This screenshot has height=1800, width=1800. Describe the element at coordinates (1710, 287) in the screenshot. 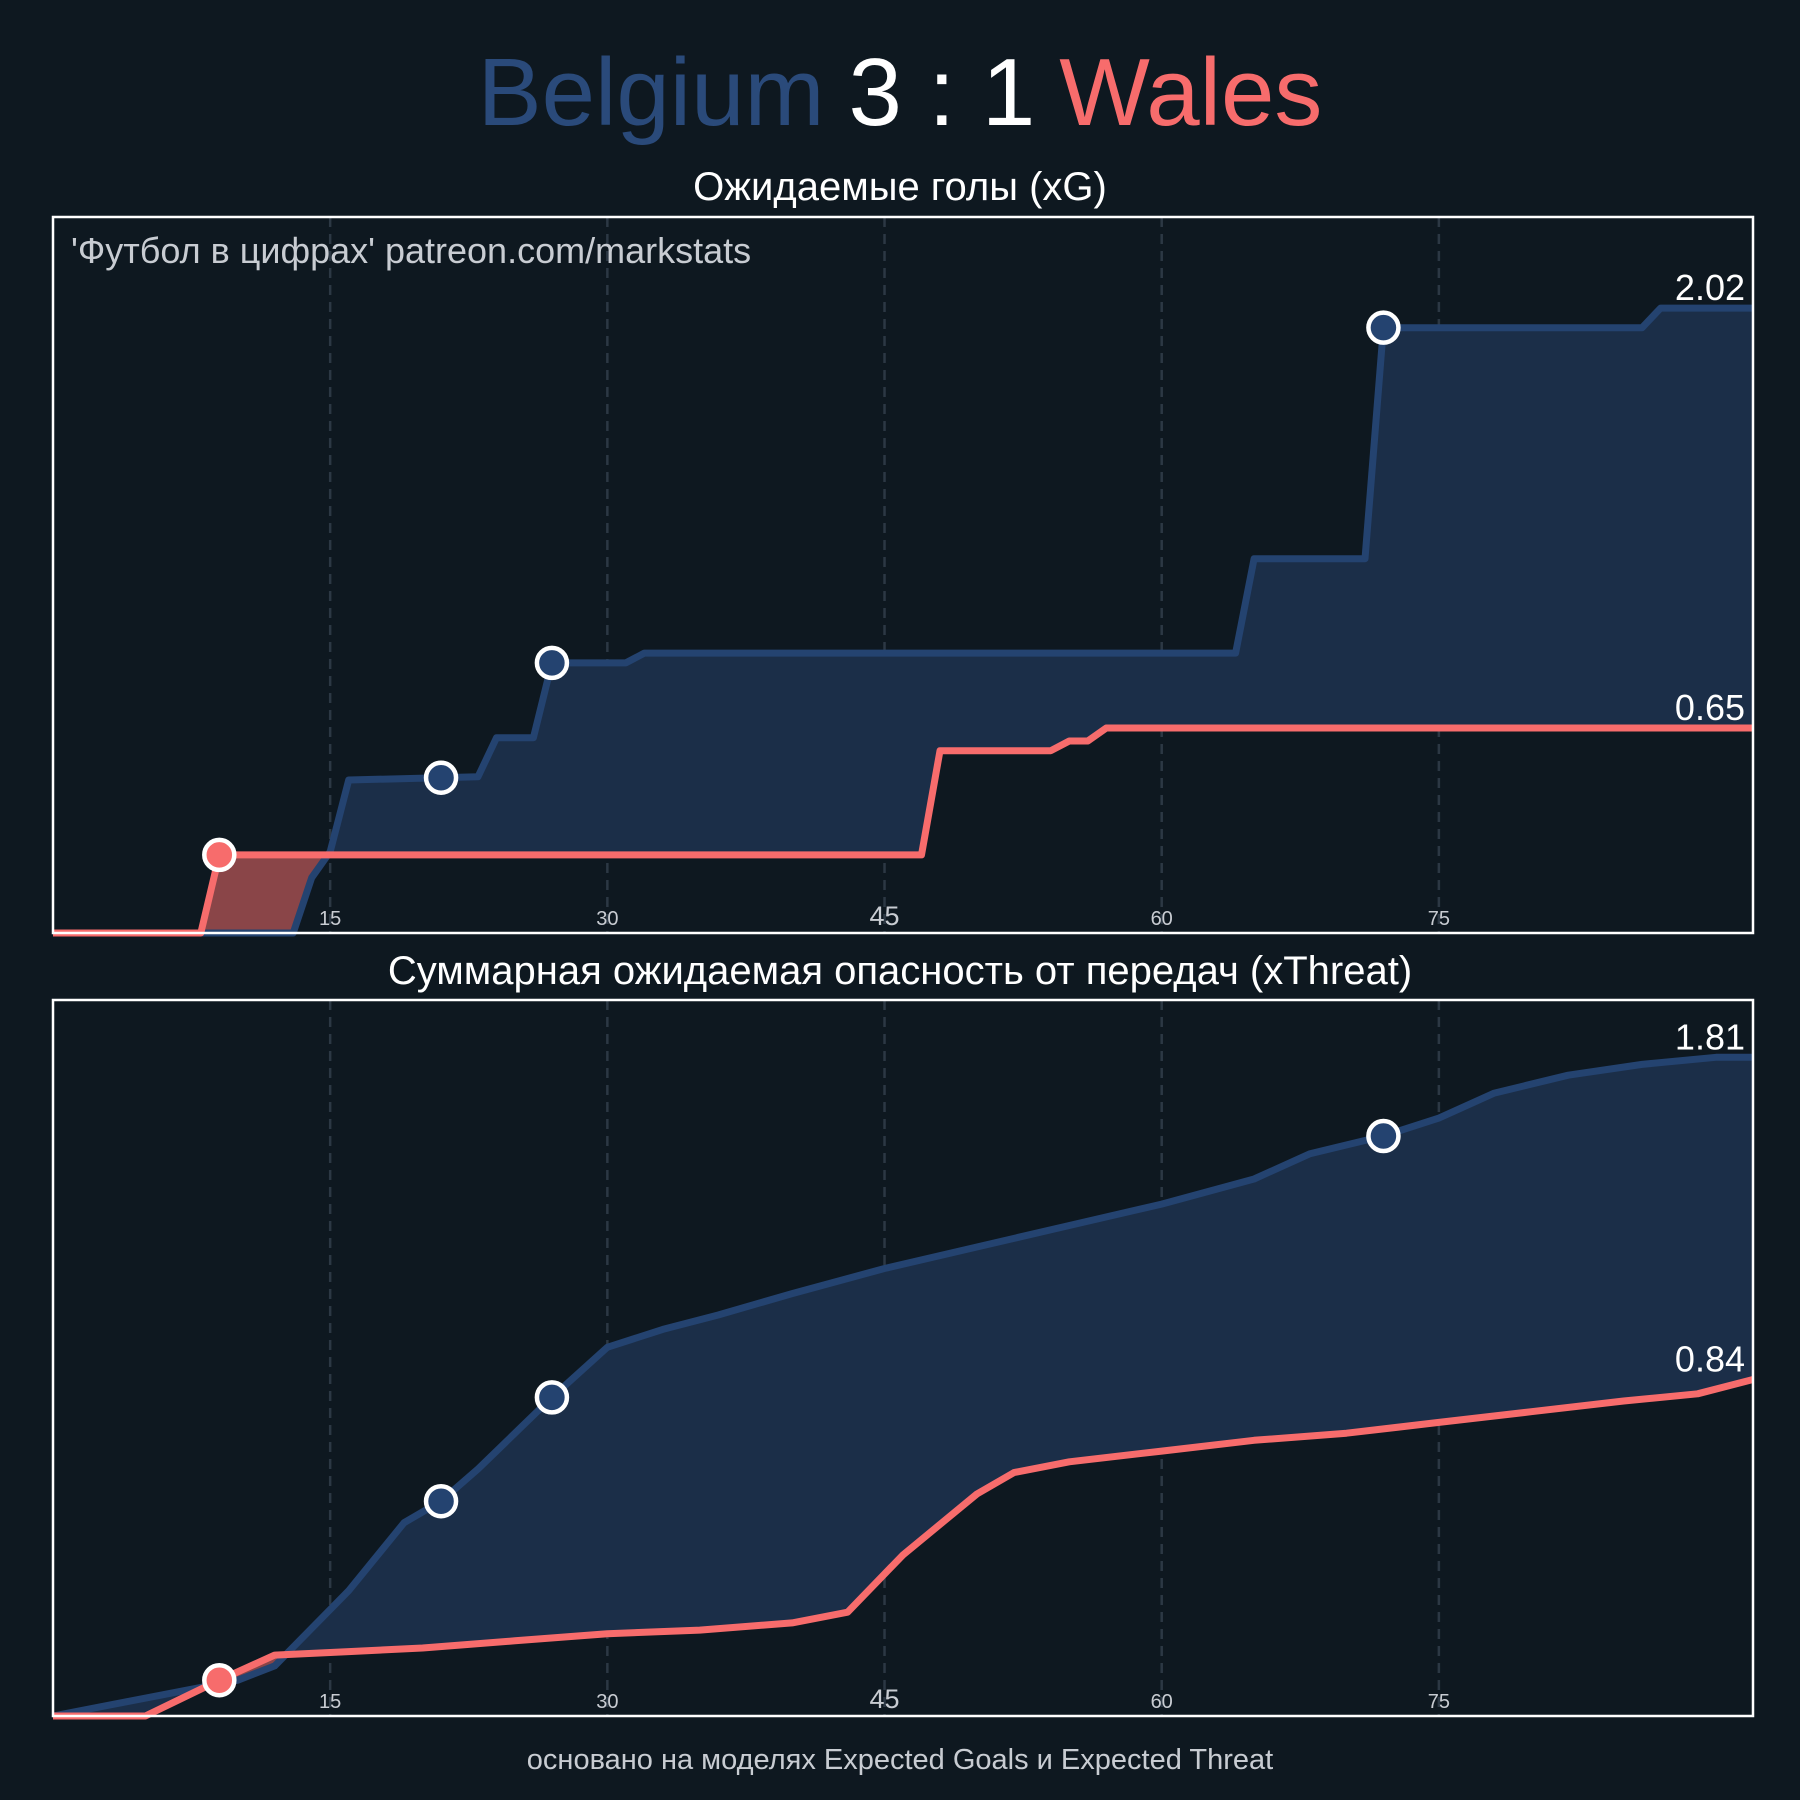

I see `home-total-label: 2.02` at that location.